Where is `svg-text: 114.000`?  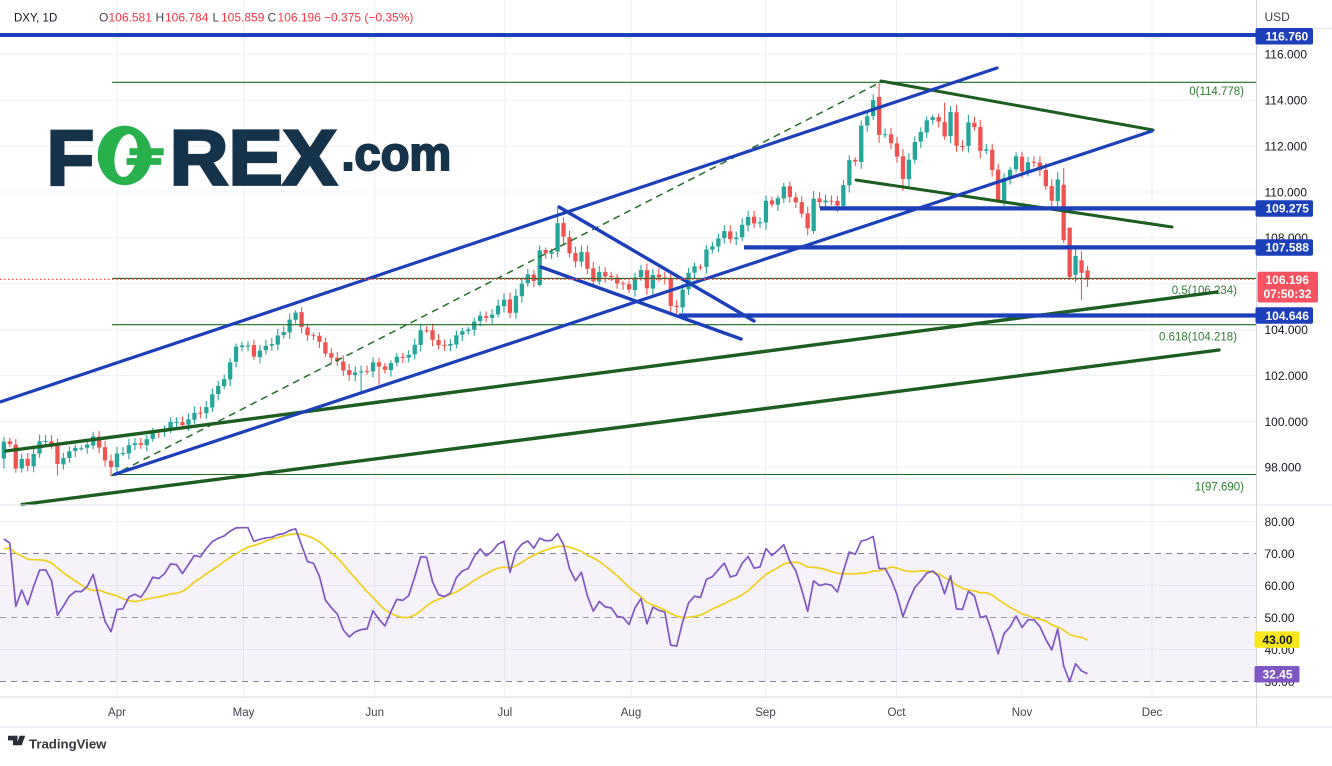 svg-text: 114.000 is located at coordinates (1286, 101).